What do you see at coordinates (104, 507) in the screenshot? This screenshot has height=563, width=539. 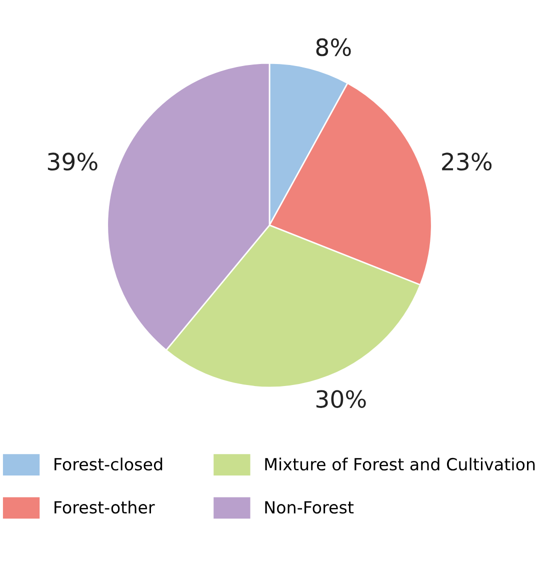 I see `legend-label: Forest-other` at bounding box center [104, 507].